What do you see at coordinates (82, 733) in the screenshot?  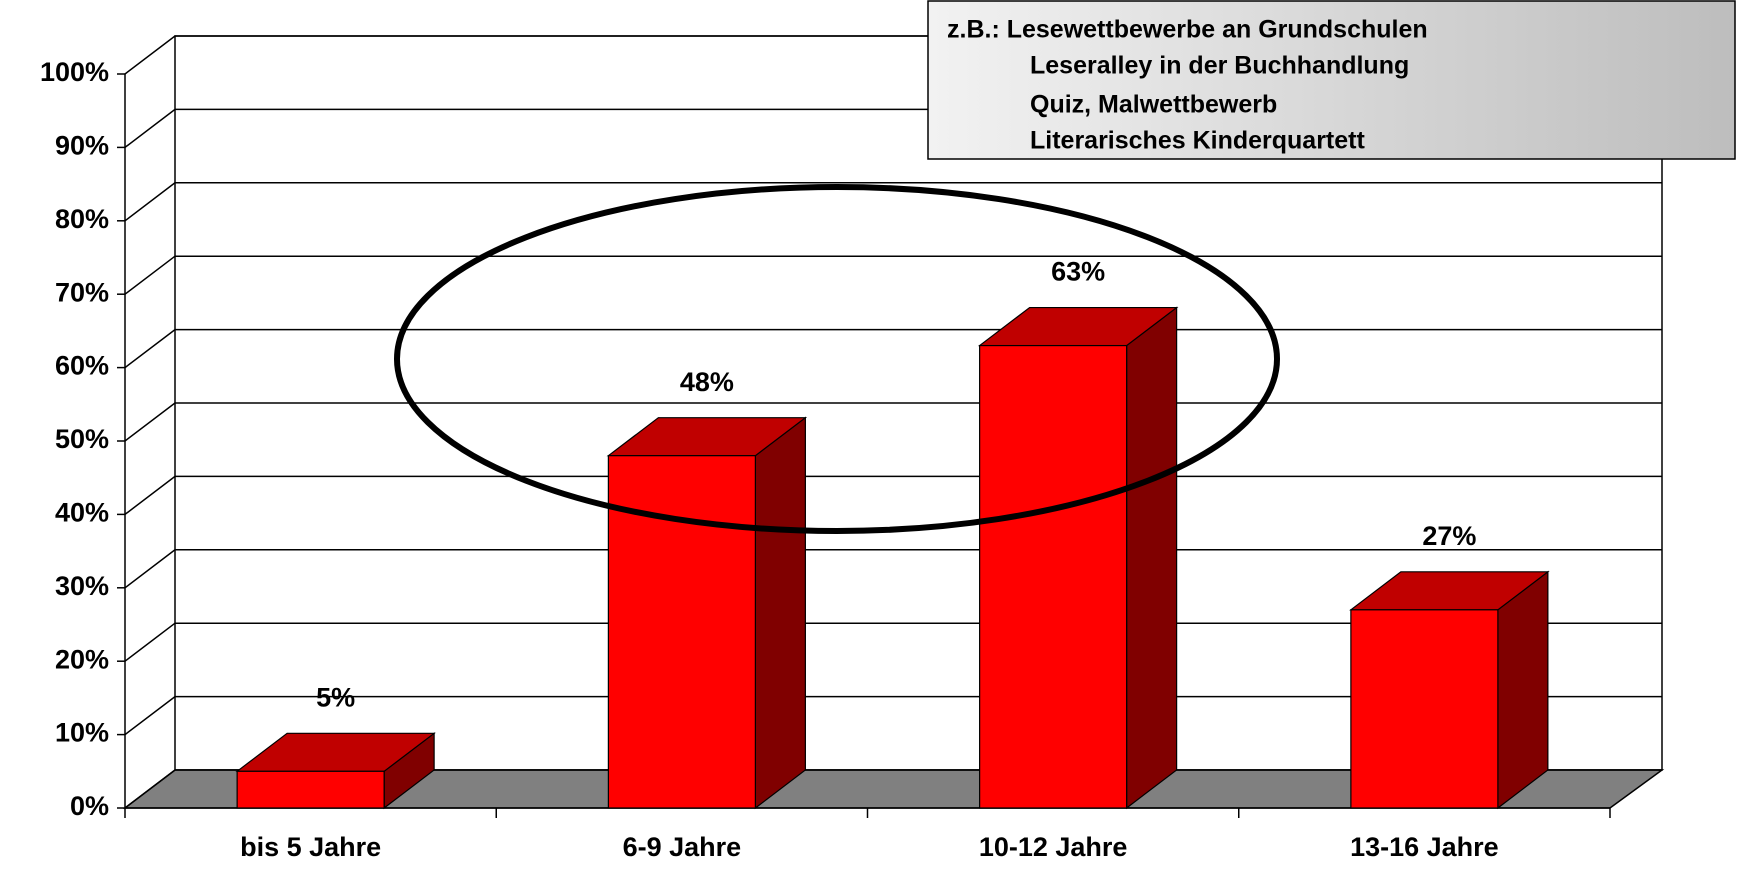 I see `y-tick-label: 10%` at bounding box center [82, 733].